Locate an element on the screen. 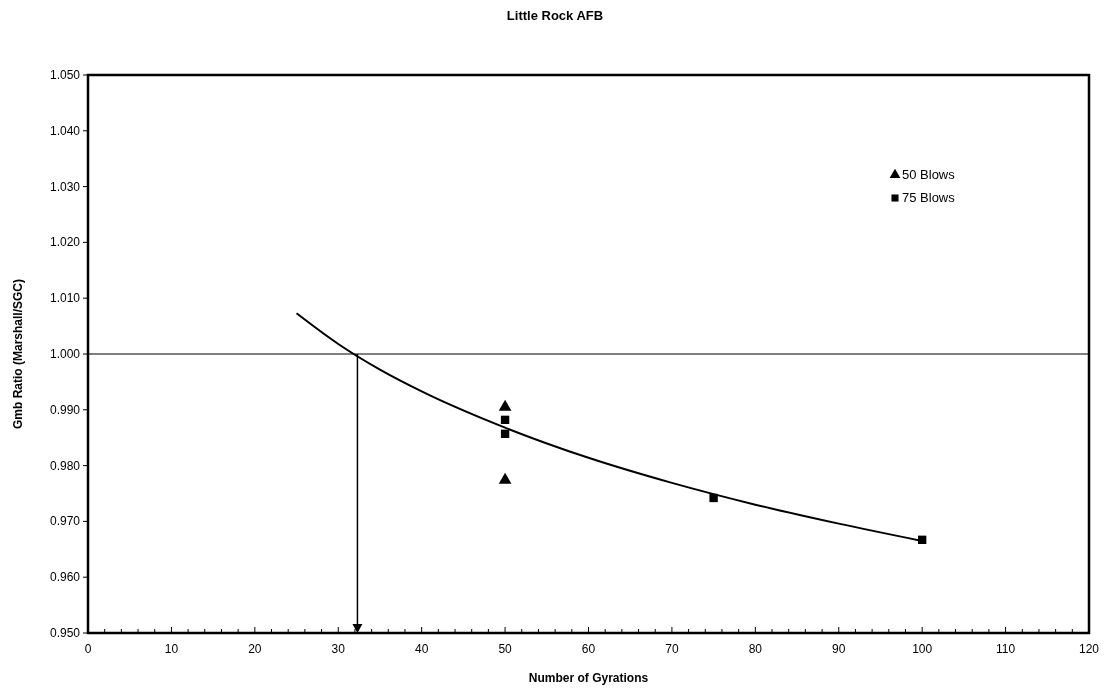  x-tick-label: 40 is located at coordinates (421, 649).